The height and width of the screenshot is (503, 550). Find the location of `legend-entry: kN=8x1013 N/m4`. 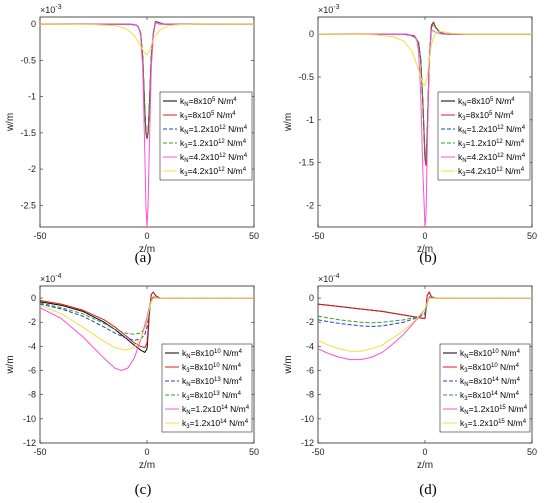

legend-entry: kN=8x1013 N/m4 is located at coordinates (212, 382).